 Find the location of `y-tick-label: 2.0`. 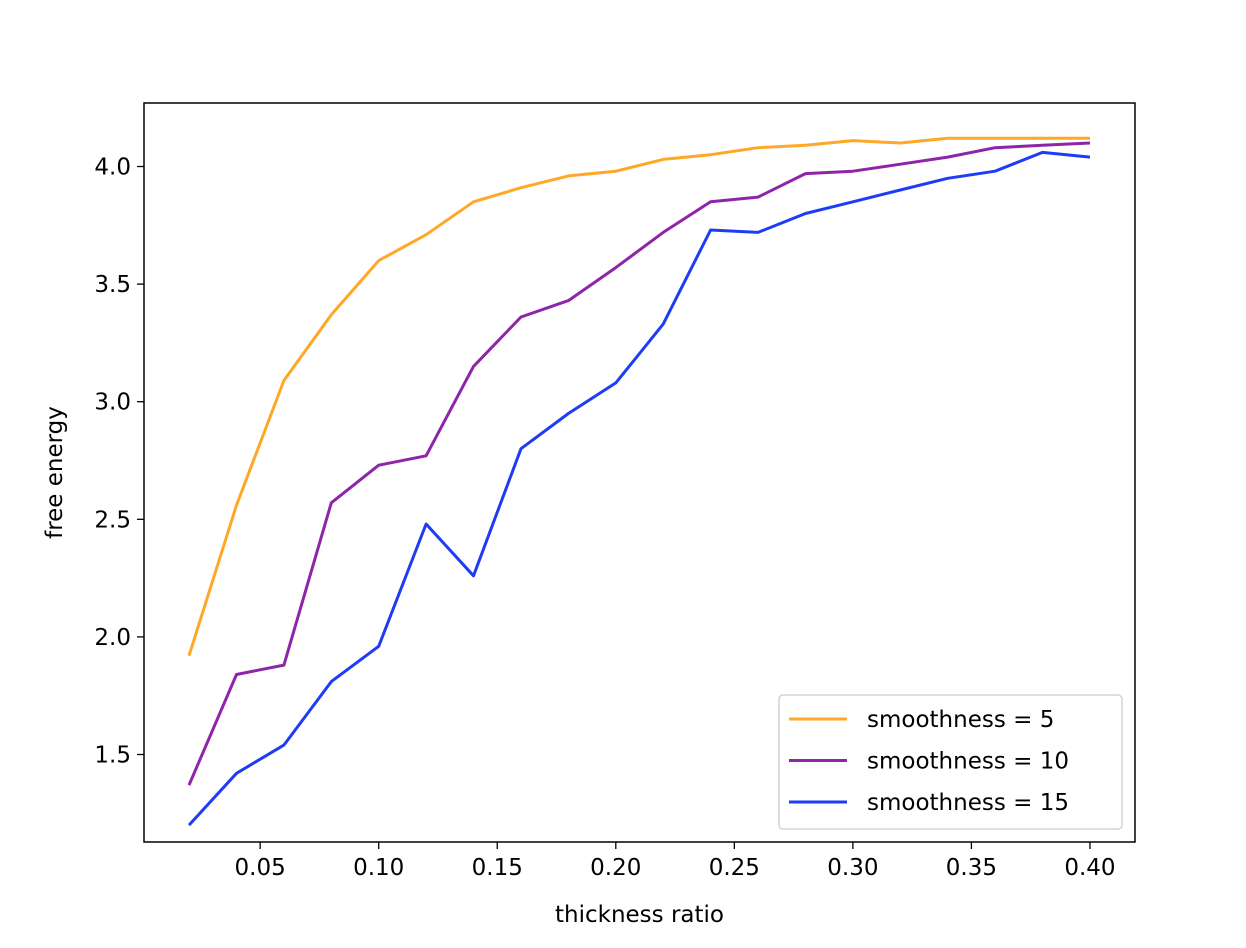

y-tick-label: 2.0 is located at coordinates (112, 638).